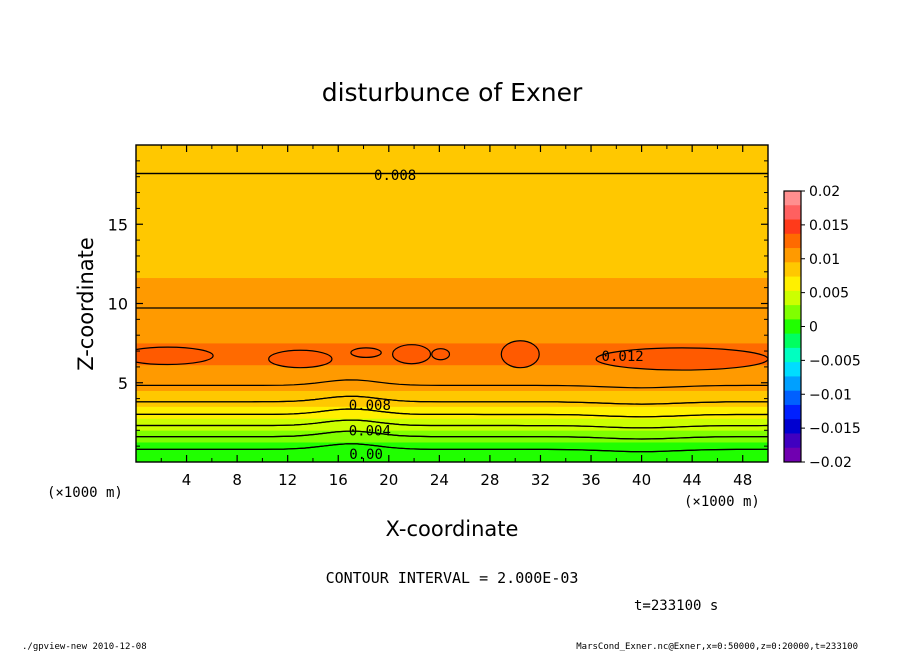 The height and width of the screenshot is (654, 904). What do you see at coordinates (835, 429) in the screenshot?
I see `colorbar-tick-label: −0.015` at bounding box center [835, 429].